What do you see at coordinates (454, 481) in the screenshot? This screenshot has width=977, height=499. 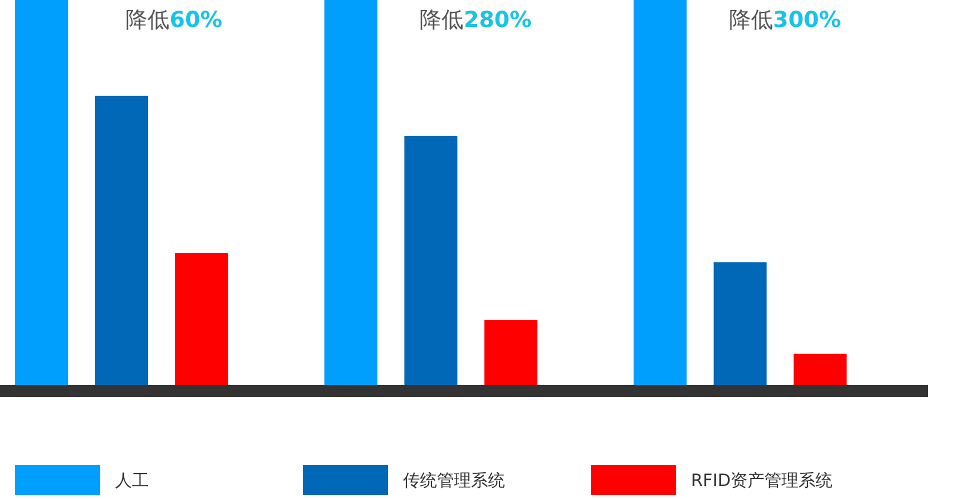 I see `legend-label: 传统管理系统` at bounding box center [454, 481].